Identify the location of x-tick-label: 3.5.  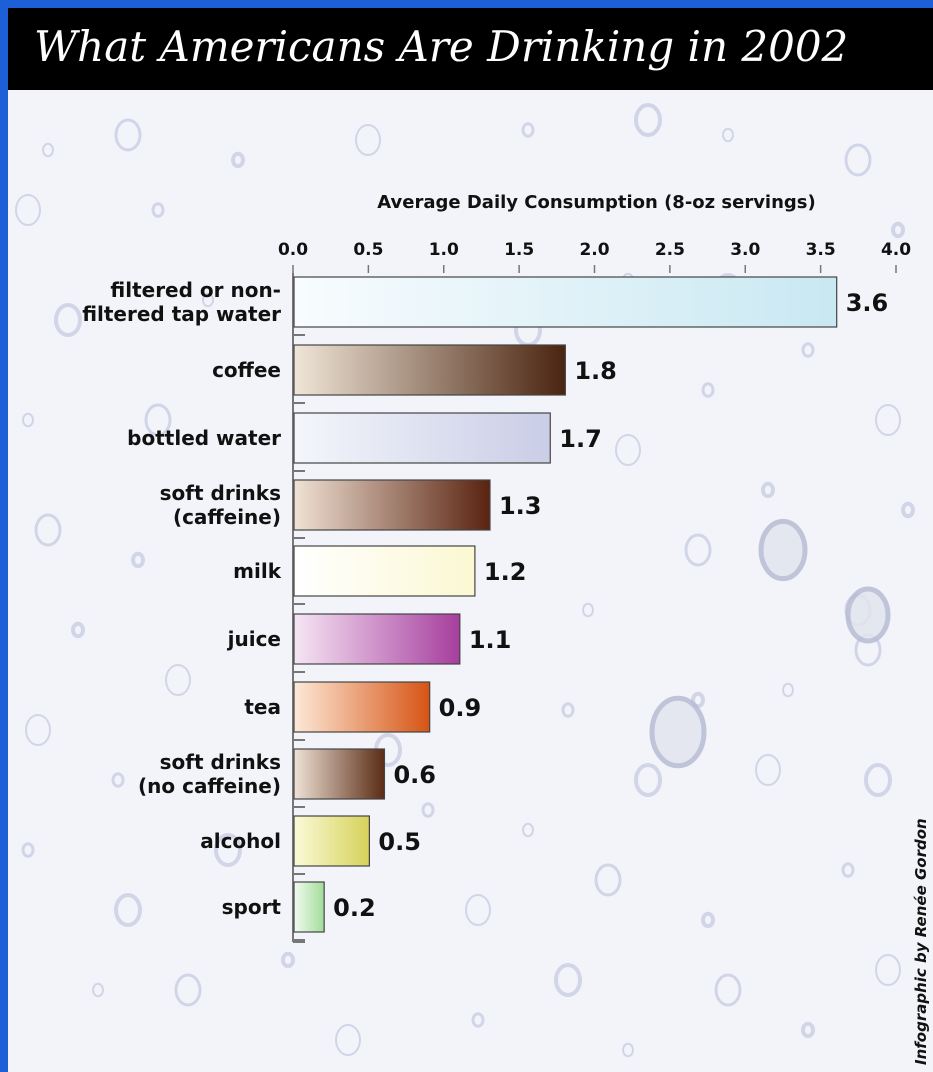
(821, 250).